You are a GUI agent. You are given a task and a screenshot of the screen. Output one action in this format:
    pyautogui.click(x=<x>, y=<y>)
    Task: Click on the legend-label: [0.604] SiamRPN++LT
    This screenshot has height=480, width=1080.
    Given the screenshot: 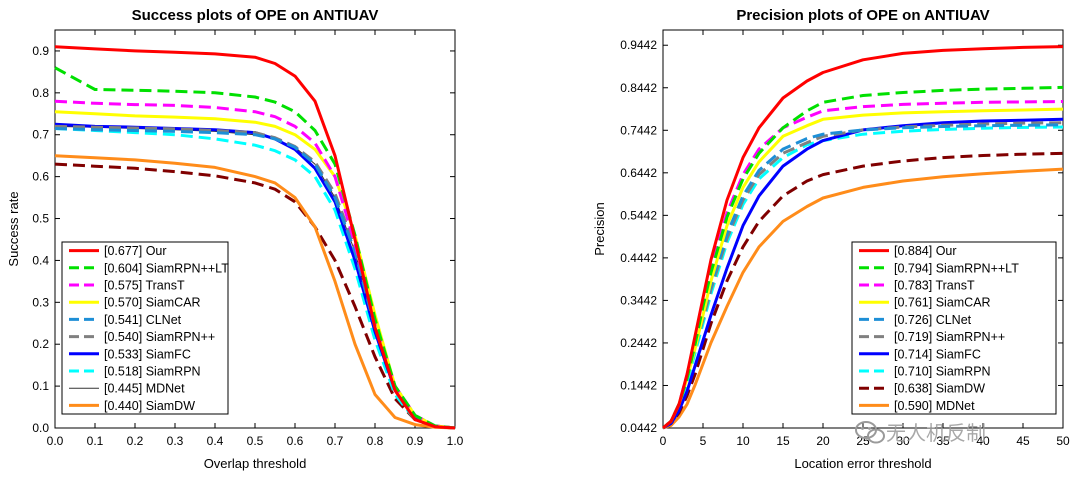 What is the action you would take?
    pyautogui.click(x=166, y=268)
    